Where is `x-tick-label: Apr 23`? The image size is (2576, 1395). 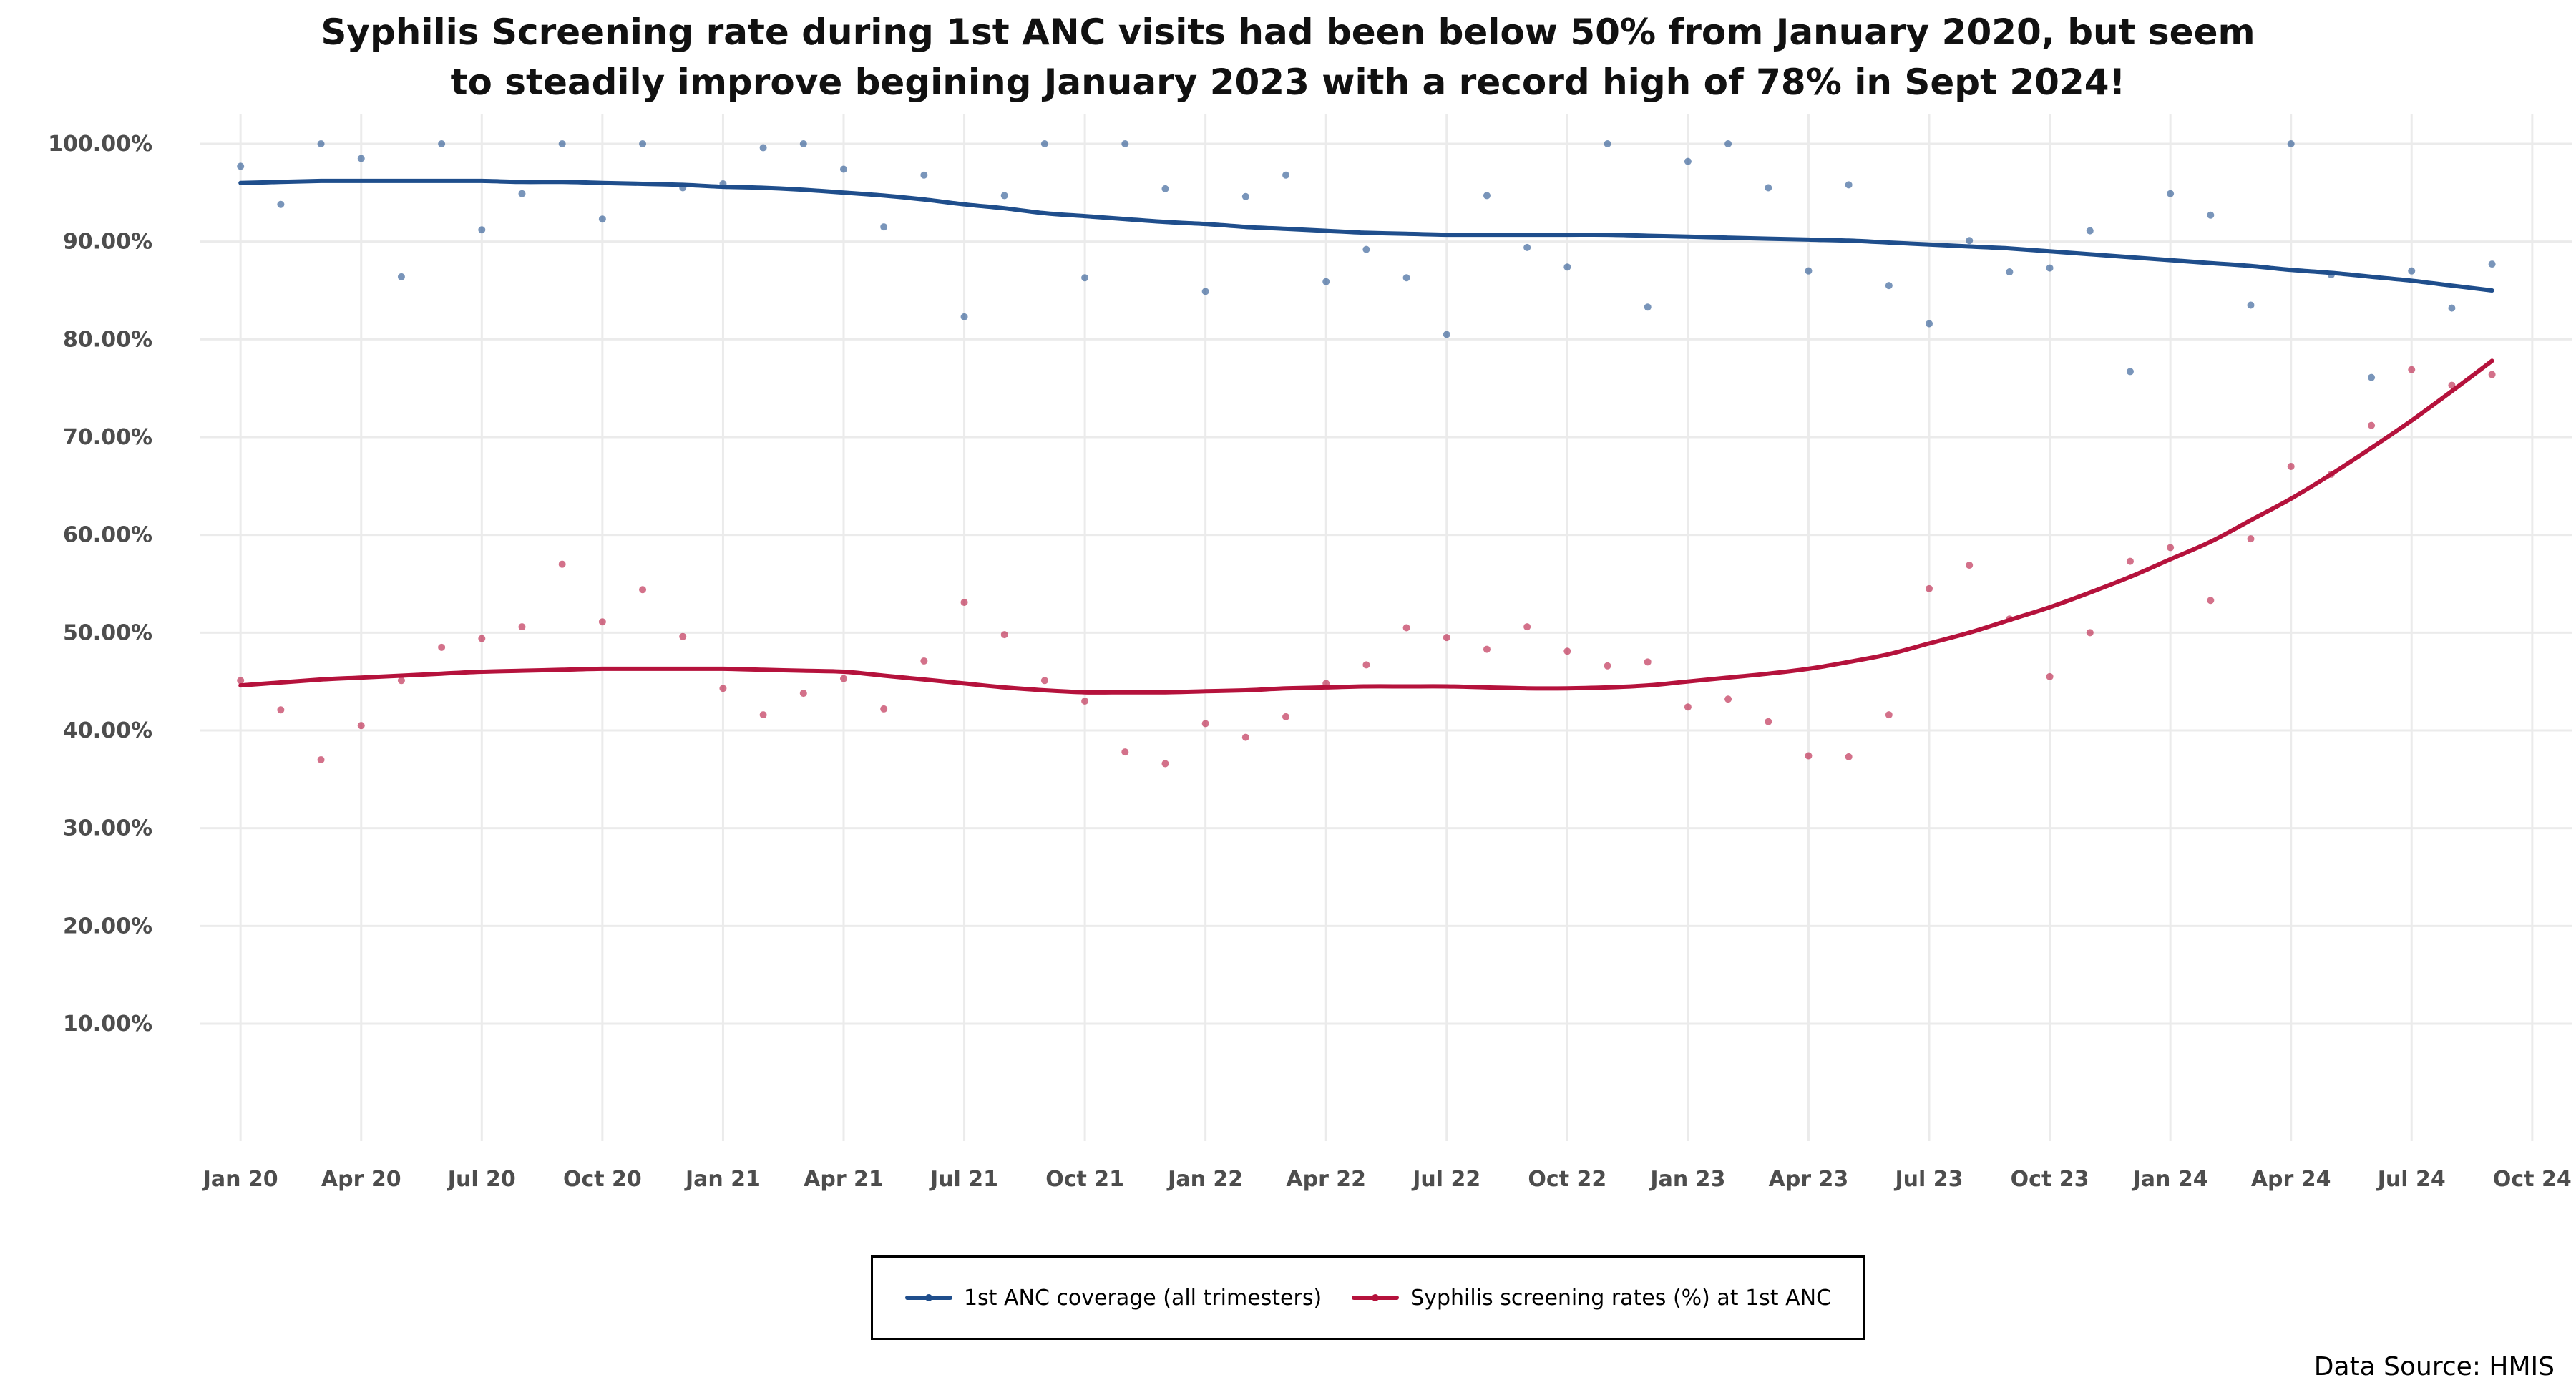
x-tick-label: Apr 23 is located at coordinates (1809, 1180).